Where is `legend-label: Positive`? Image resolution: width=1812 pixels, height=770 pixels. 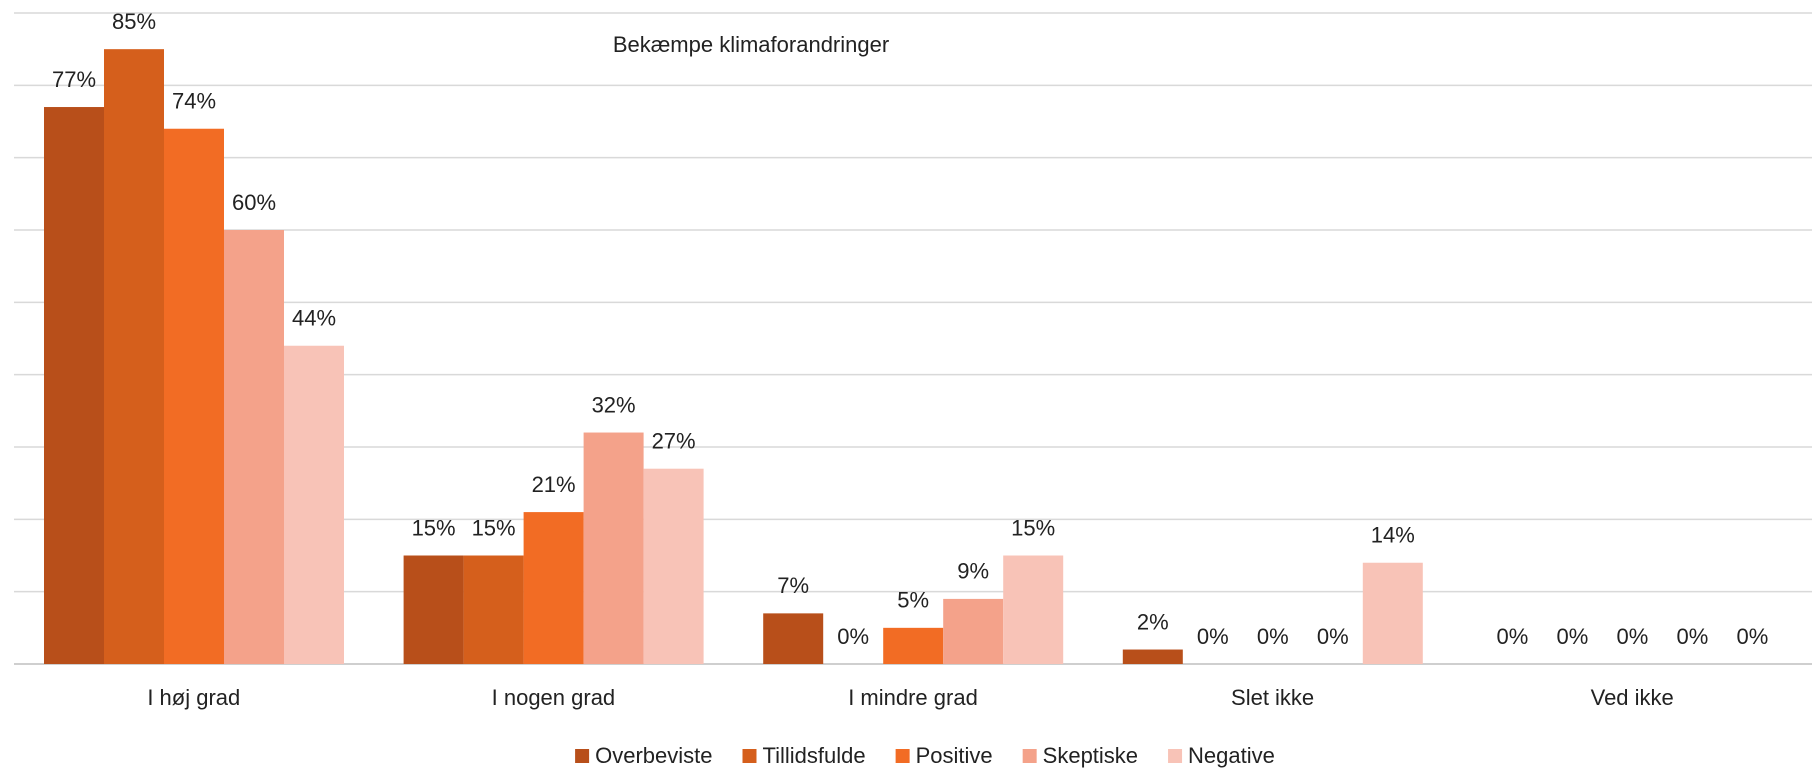 legend-label: Positive is located at coordinates (954, 755).